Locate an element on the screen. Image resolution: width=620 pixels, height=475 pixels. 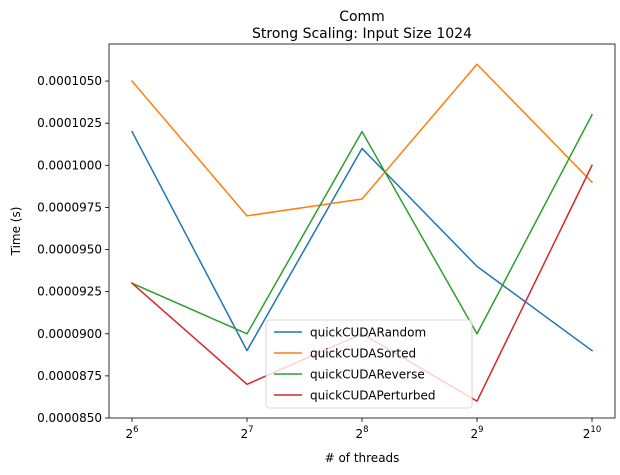
x-tick-label: 26 is located at coordinates (131, 433).